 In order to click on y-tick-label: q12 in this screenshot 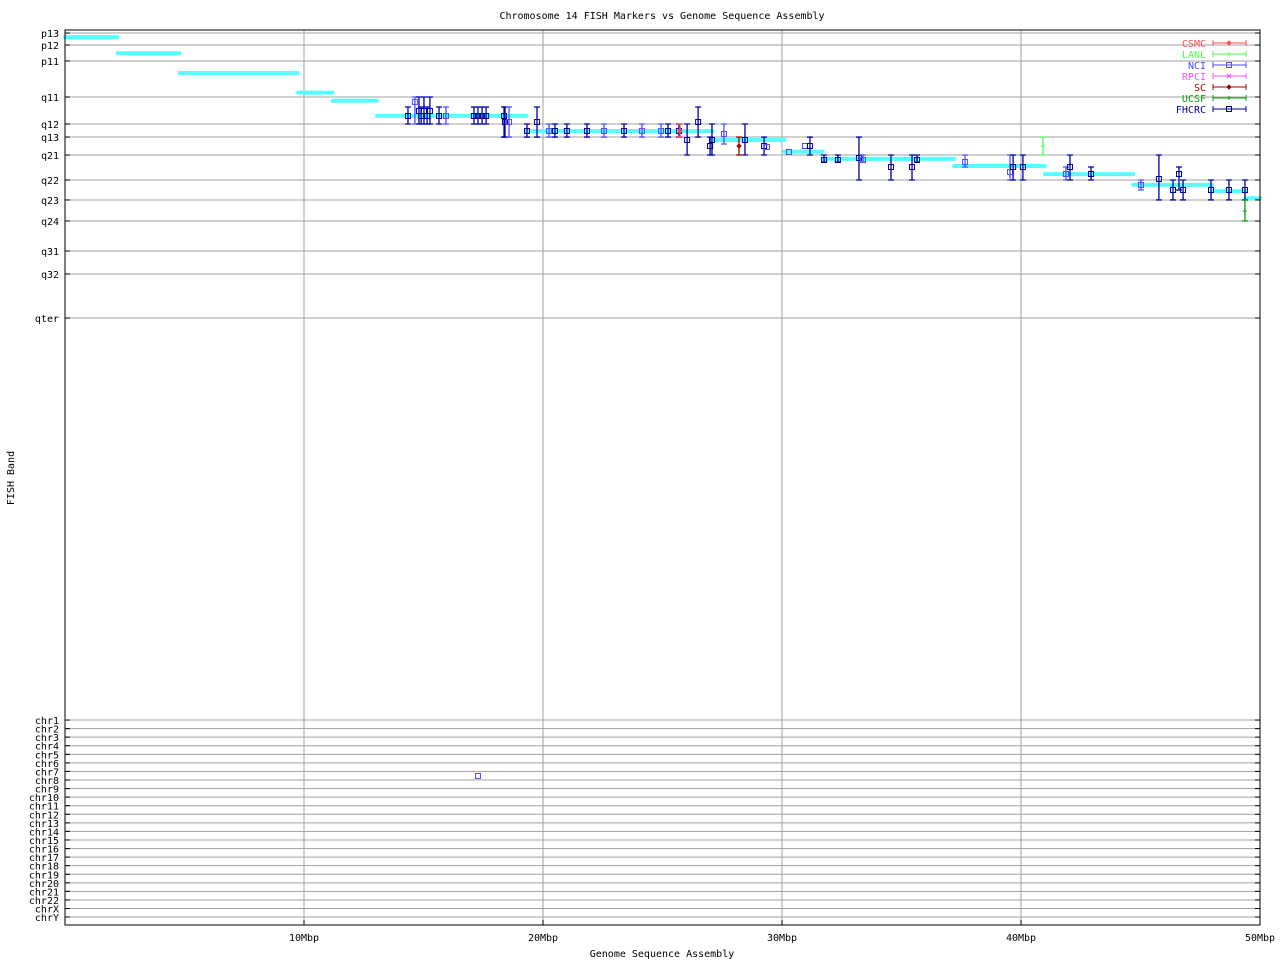, I will do `click(50, 125)`.